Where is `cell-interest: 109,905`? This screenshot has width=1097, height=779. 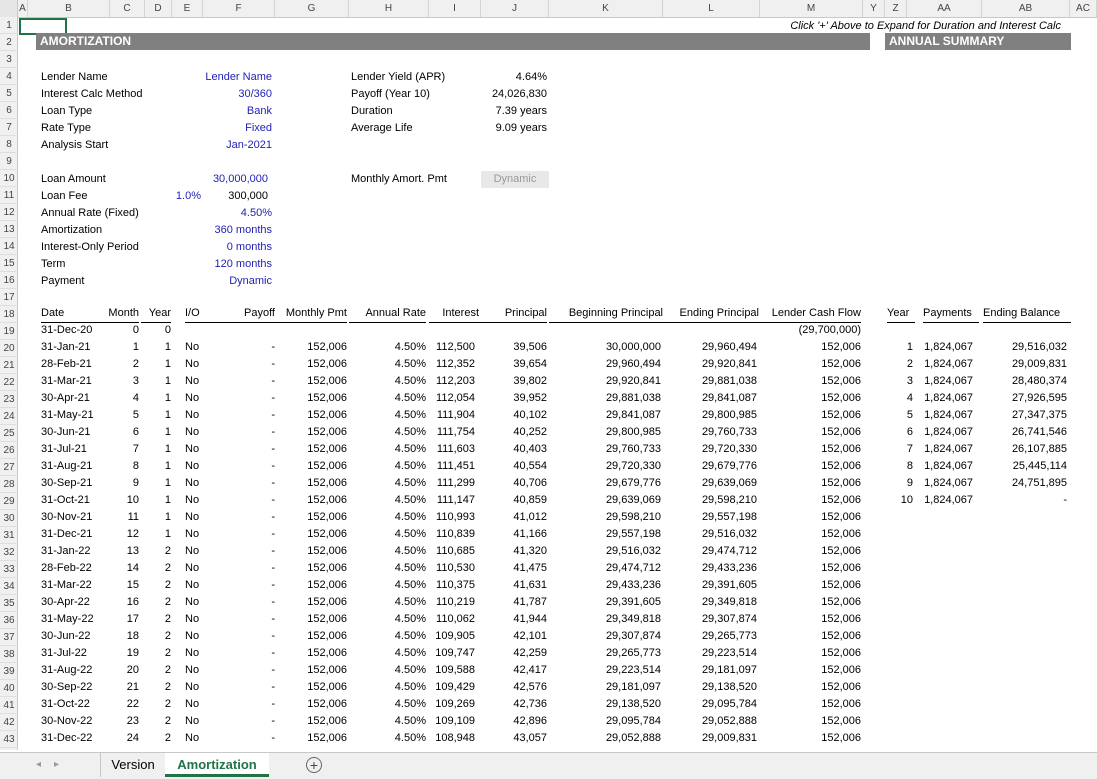
cell-interest: 109,905 is located at coordinates (455, 636).